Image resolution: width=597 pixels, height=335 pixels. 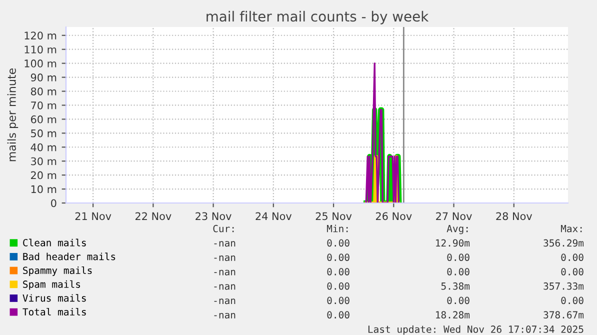 What do you see at coordinates (455, 286) in the screenshot?
I see `text: 5.38m` at bounding box center [455, 286].